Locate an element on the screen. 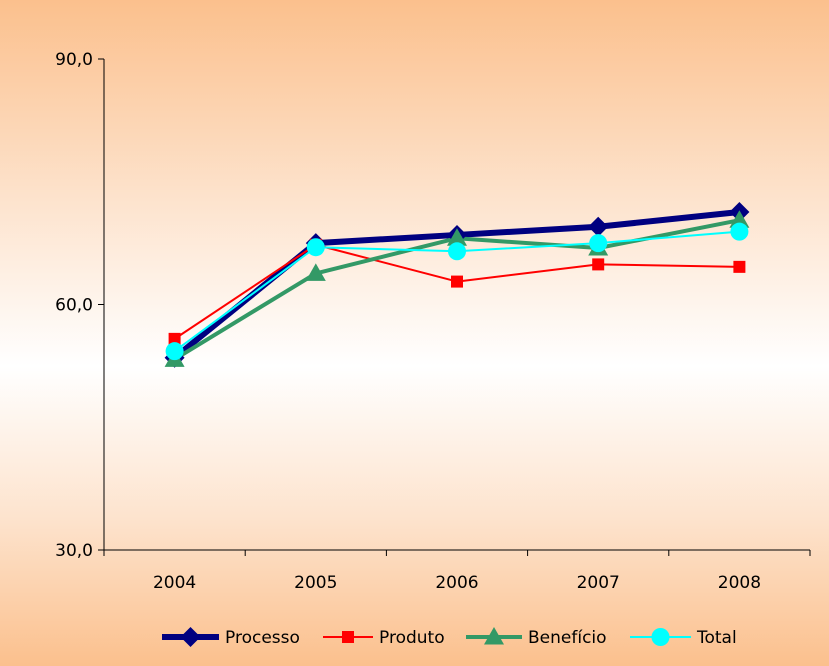 This screenshot has height=666, width=829. y-tick-label: 60,0 is located at coordinates (74, 306).